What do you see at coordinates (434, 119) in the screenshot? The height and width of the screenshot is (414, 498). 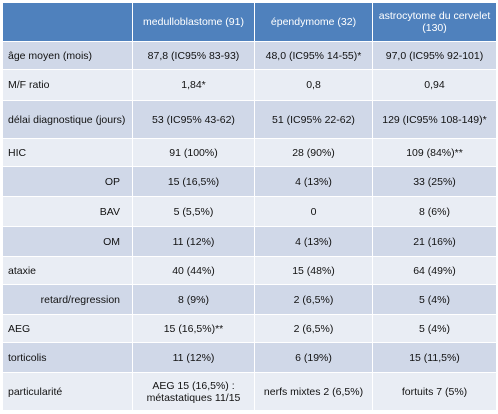 I see `table-cell: 129 (IC95% 108-149)*` at bounding box center [434, 119].